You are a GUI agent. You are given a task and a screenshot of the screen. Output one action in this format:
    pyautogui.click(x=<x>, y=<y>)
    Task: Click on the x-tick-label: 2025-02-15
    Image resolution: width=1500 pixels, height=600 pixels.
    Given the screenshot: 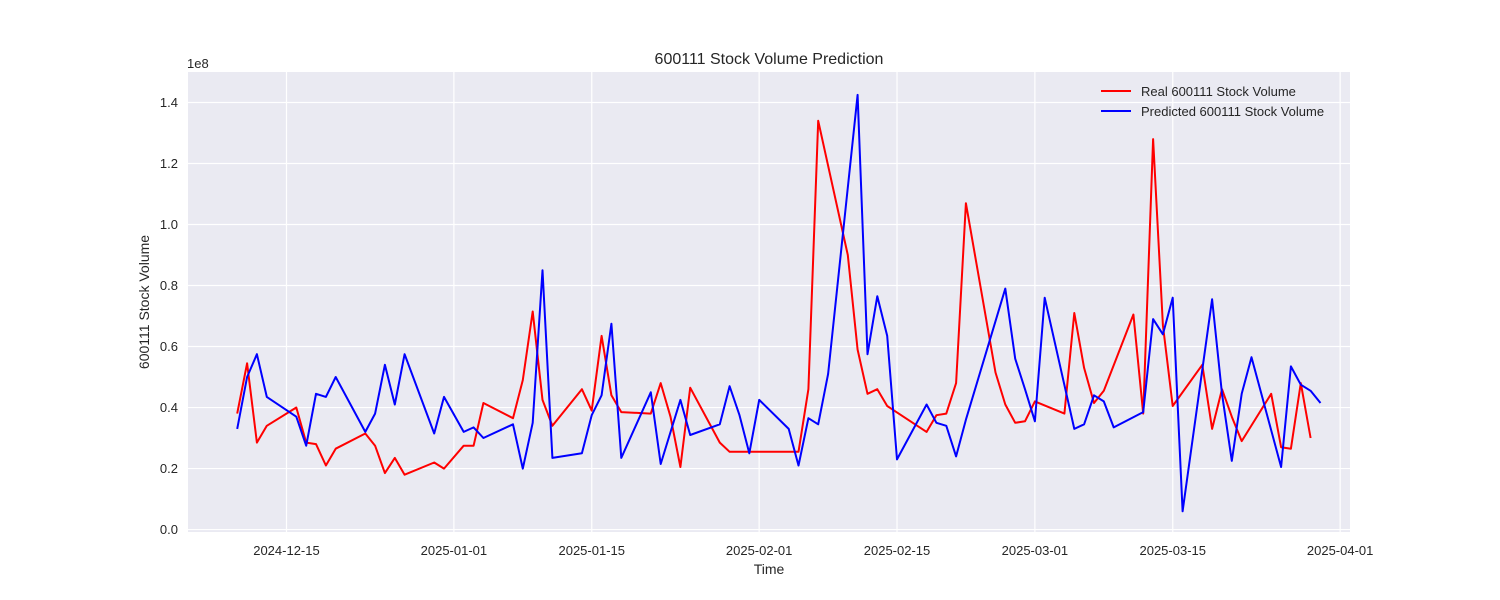 What is the action you would take?
    pyautogui.click(x=897, y=550)
    